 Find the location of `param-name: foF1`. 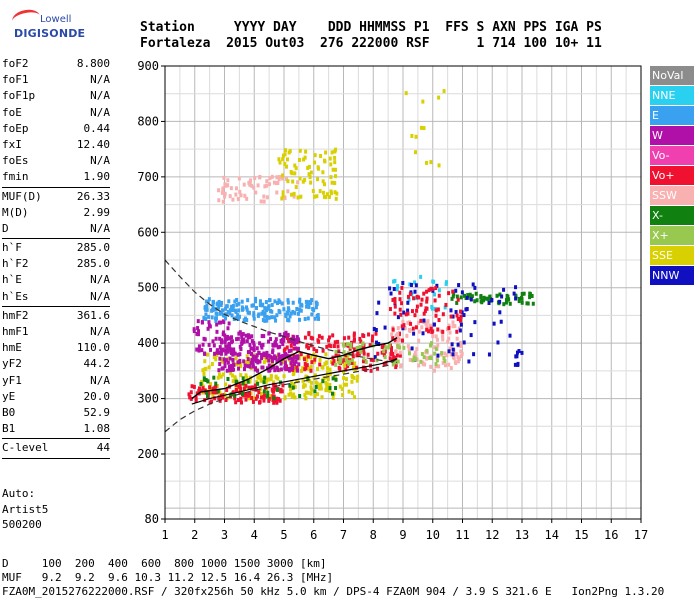

param-name: foF1 is located at coordinates (15, 80).